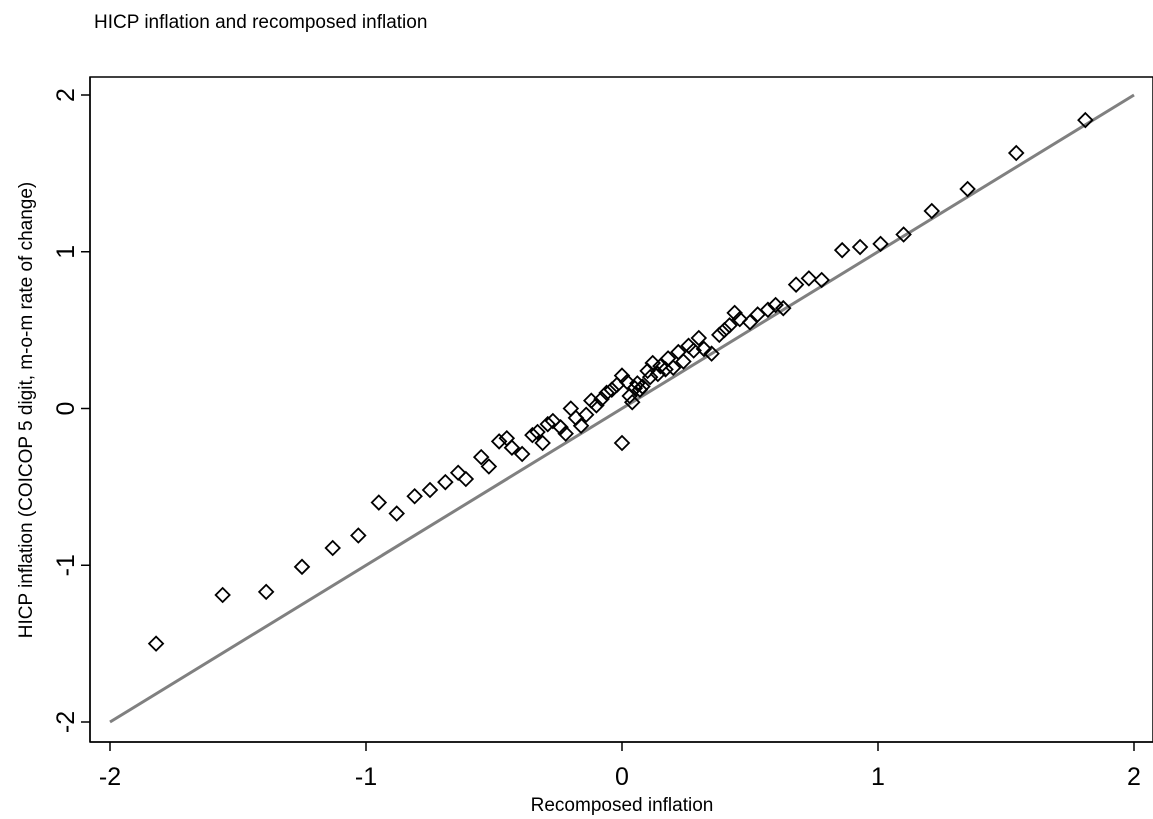 The image size is (1153, 819). I want to click on y-tick-label: 0, so click(66, 409).